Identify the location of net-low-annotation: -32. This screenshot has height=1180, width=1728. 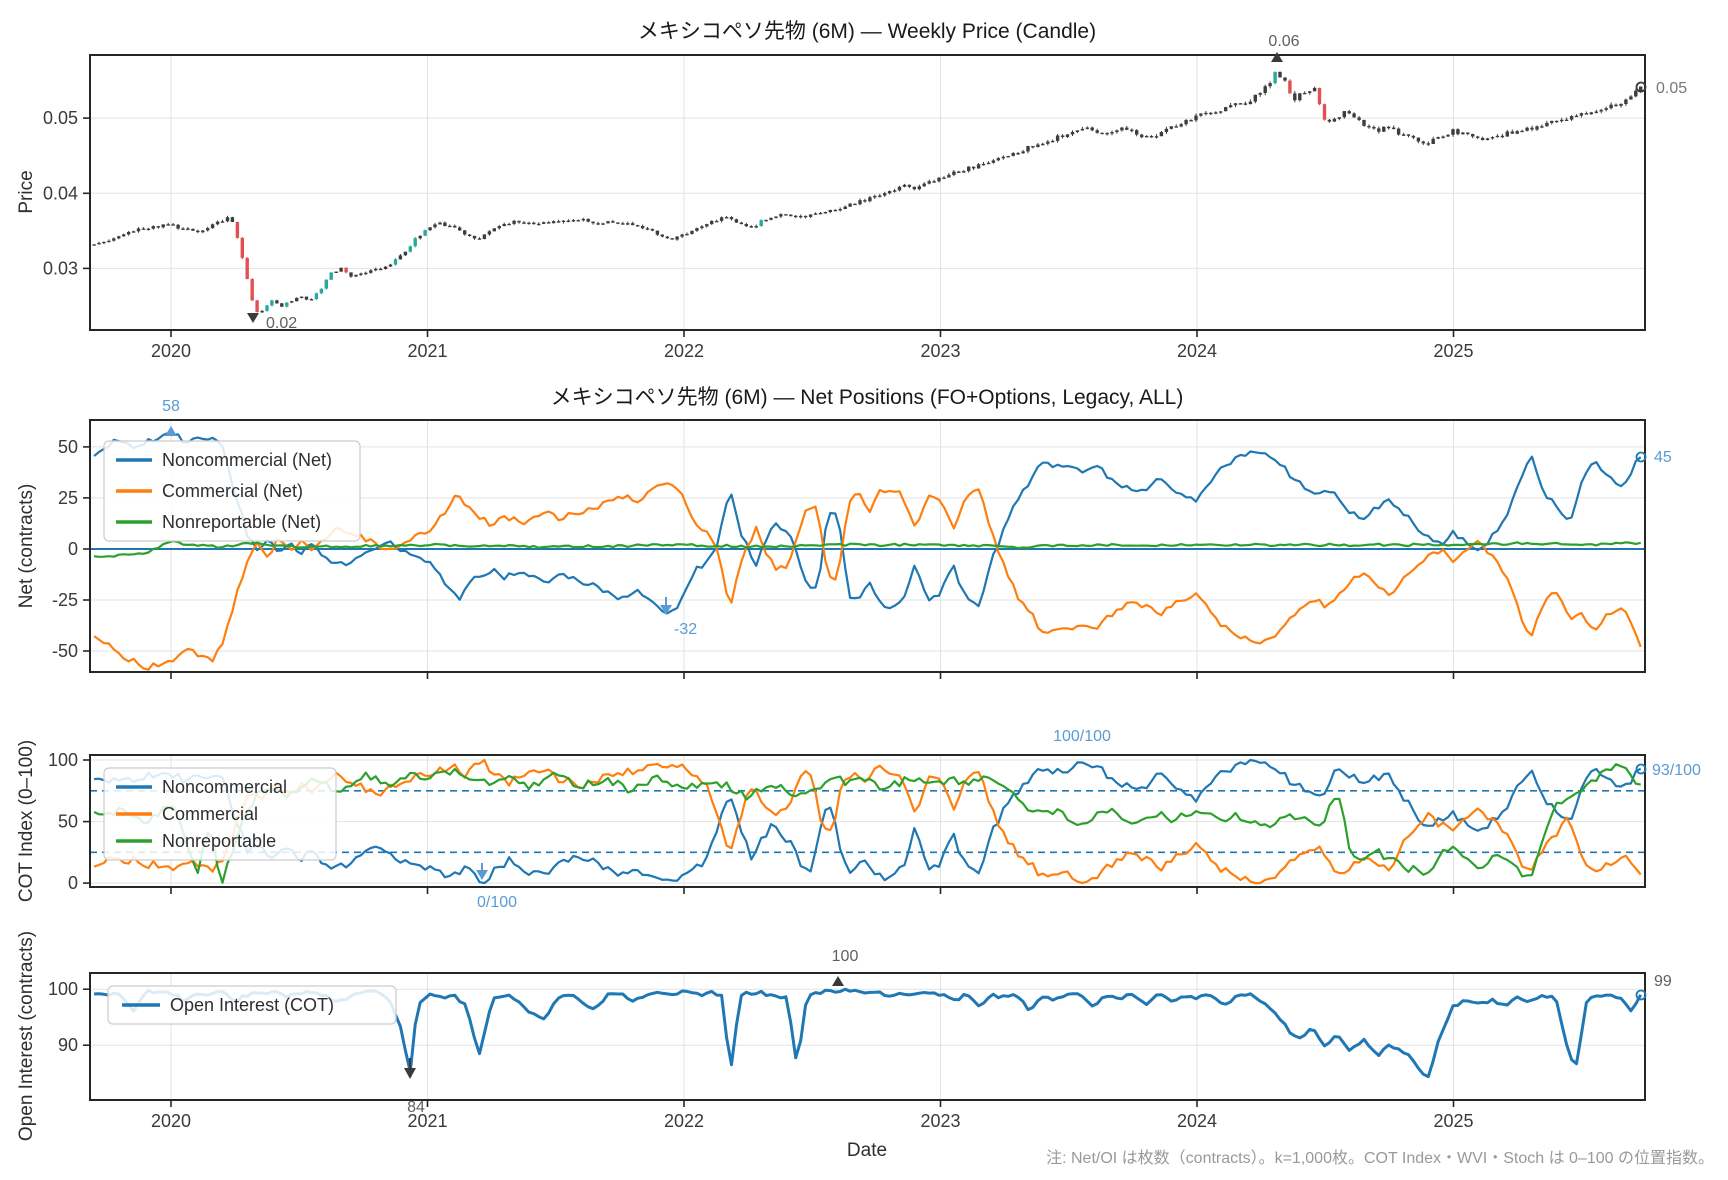
(685, 629).